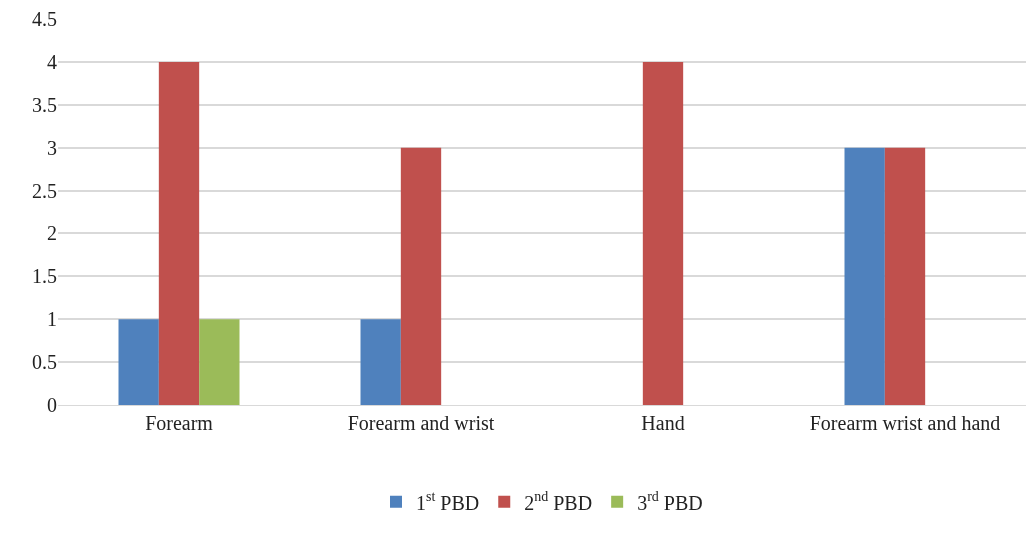  Describe the element at coordinates (179, 423) in the screenshot. I see `x-tick-label: Forearm` at that location.